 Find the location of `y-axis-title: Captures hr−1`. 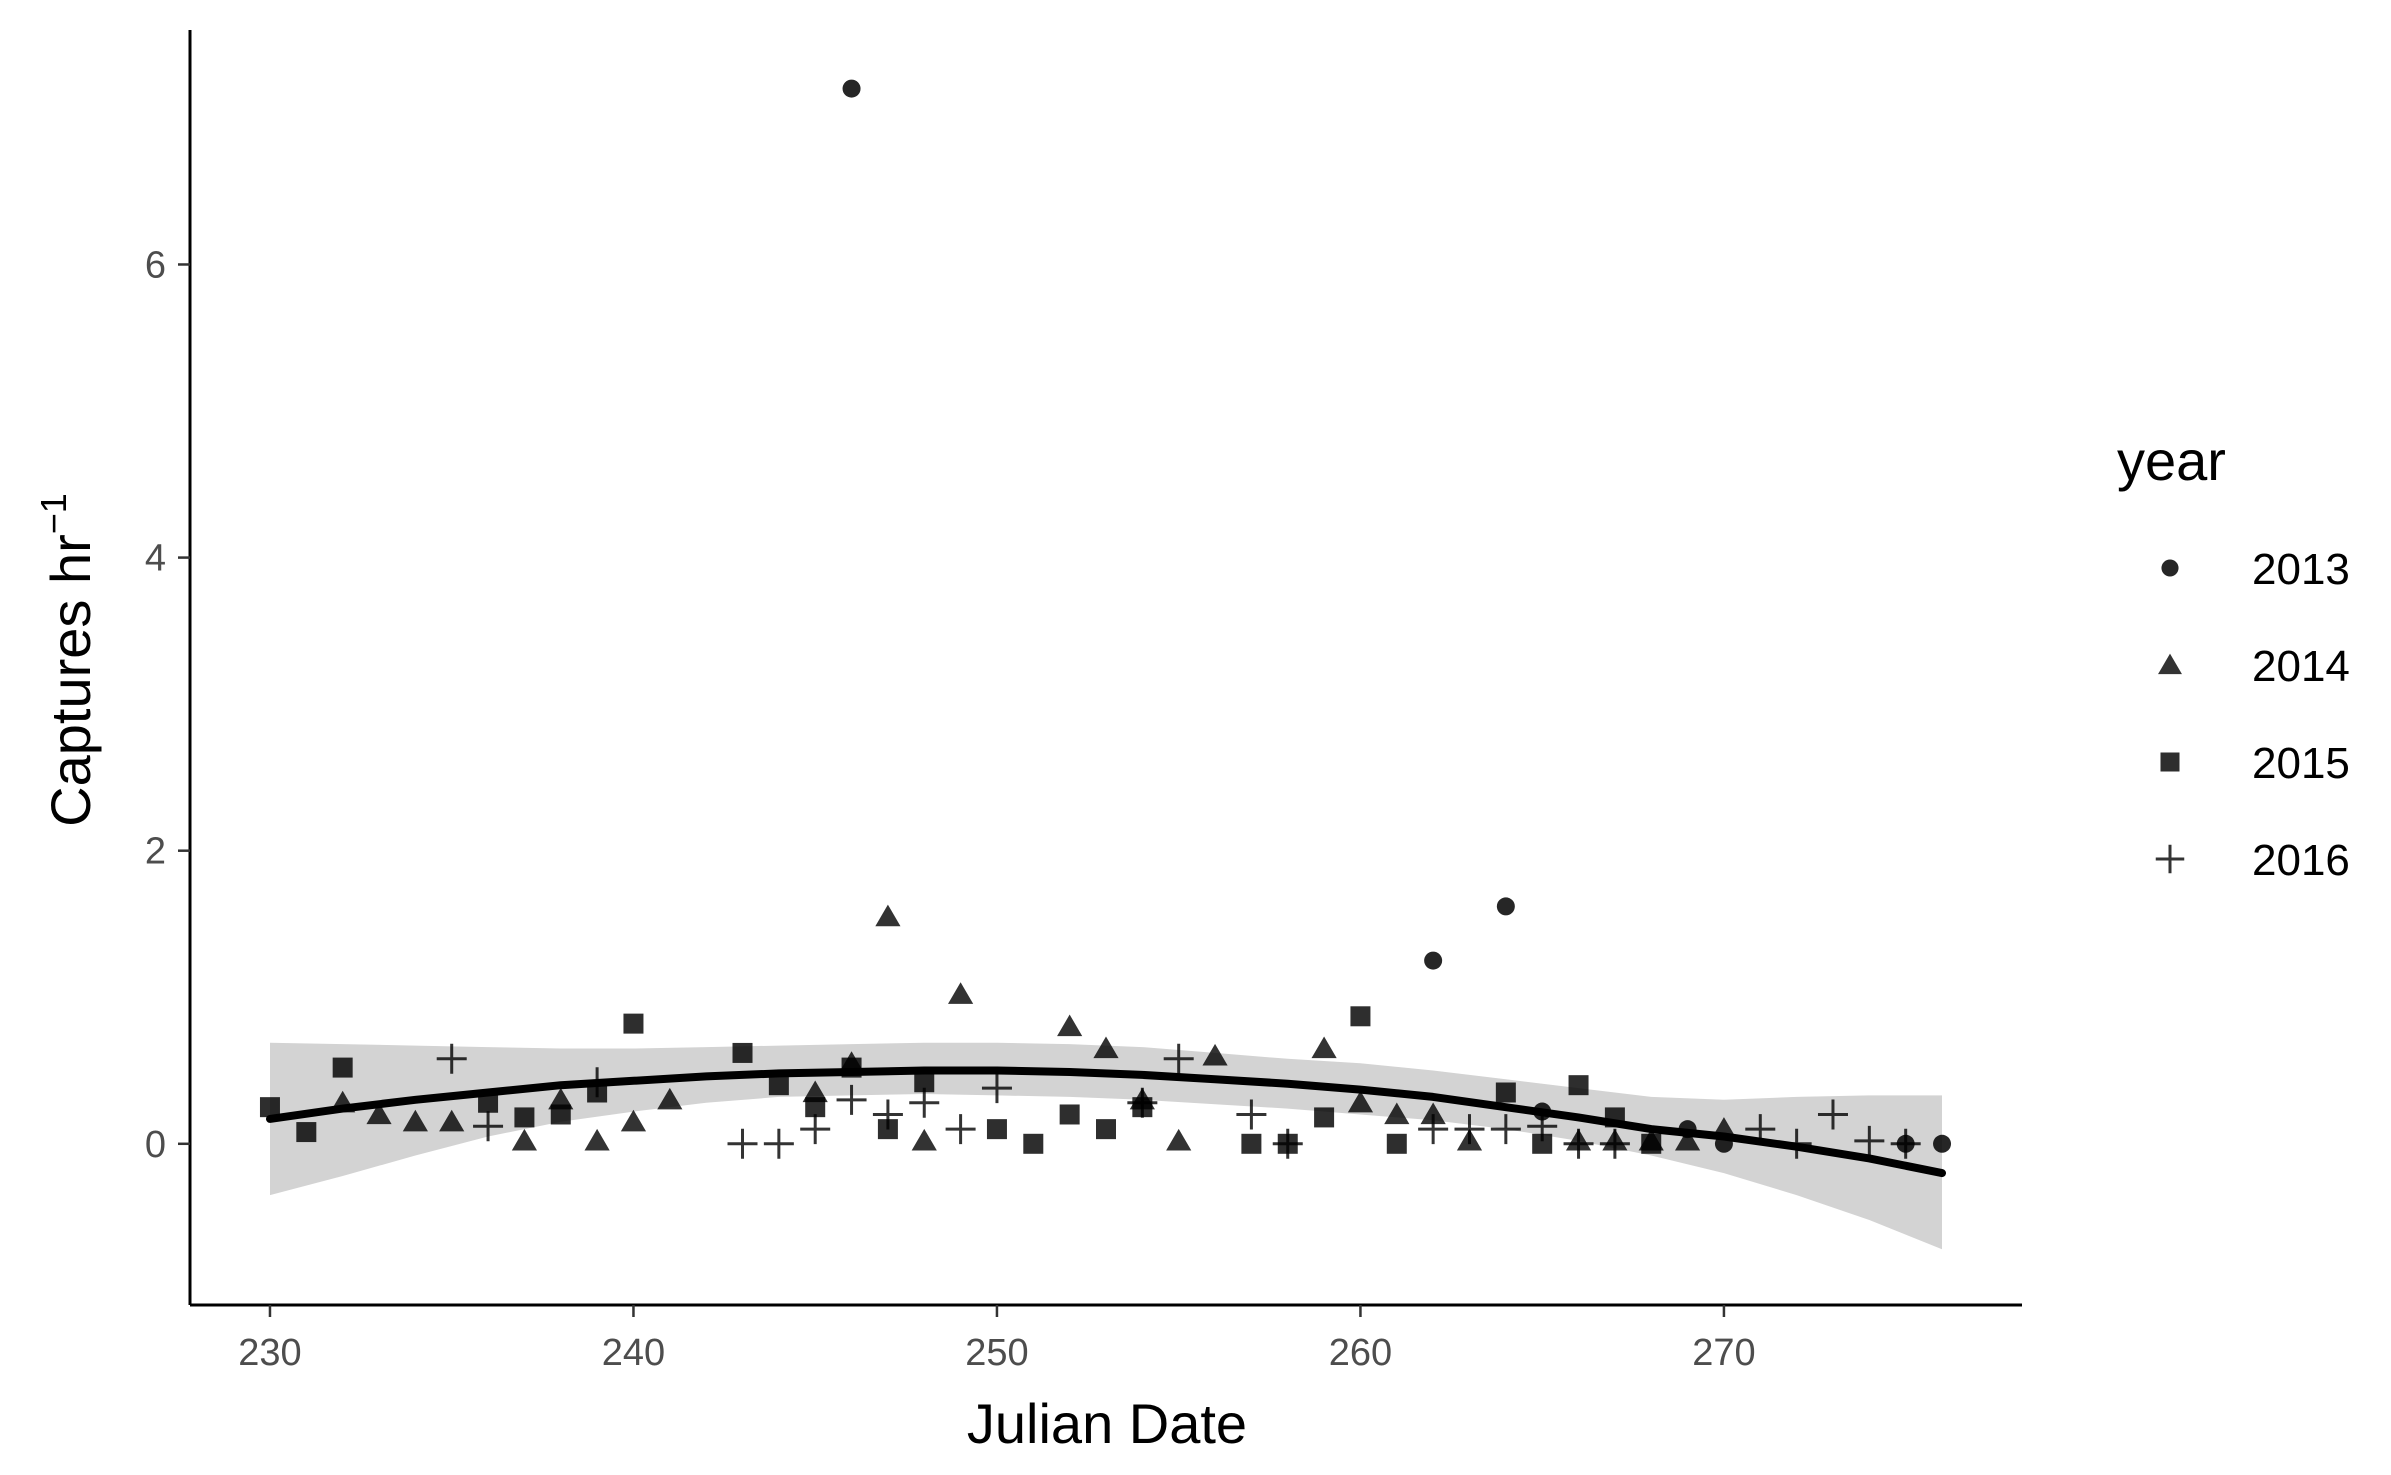

y-axis-title: Captures hr−1 is located at coordinates (67, 660).